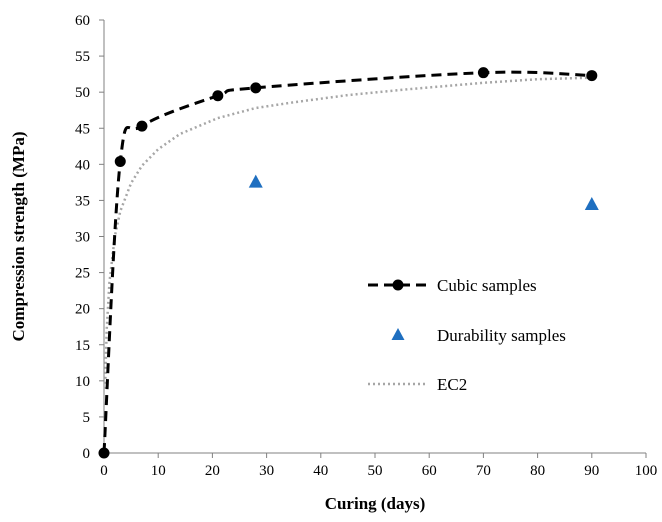 This screenshot has width=662, height=522. Describe the element at coordinates (483, 471) in the screenshot. I see `x-tick-label: 70` at that location.